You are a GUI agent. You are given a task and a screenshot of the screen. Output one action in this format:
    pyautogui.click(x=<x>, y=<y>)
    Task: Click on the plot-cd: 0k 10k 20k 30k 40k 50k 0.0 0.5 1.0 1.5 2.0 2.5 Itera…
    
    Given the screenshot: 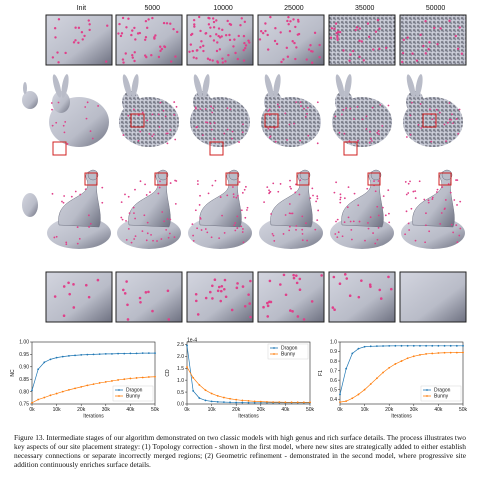 What is the action you would take?
    pyautogui.click(x=240, y=380)
    